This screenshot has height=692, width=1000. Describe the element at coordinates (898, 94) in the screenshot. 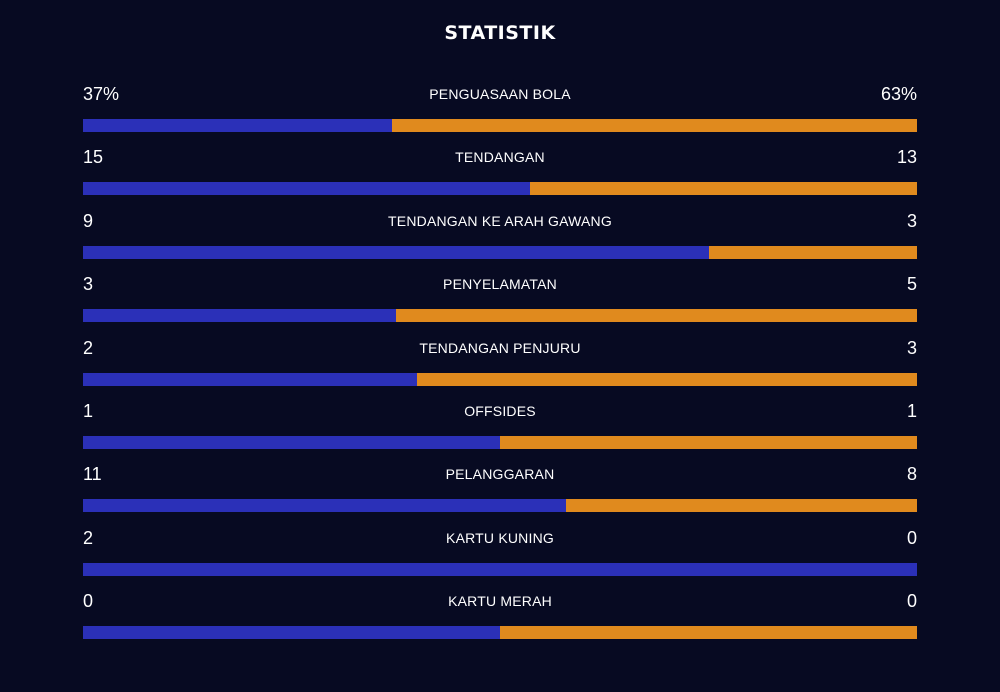

I see `away-value: 63%` at that location.